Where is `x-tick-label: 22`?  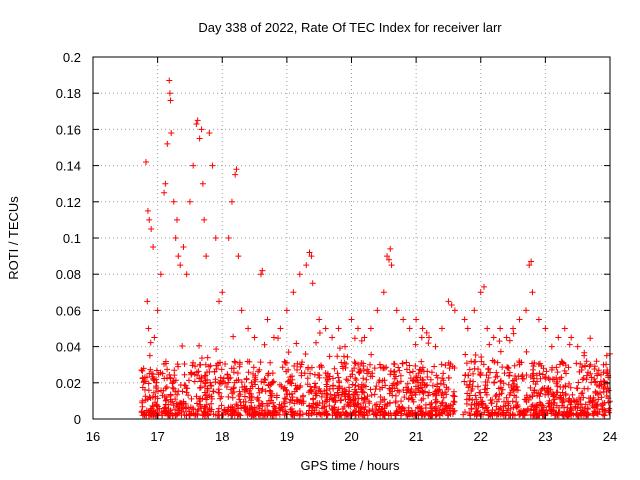
x-tick-label: 22 is located at coordinates (481, 436).